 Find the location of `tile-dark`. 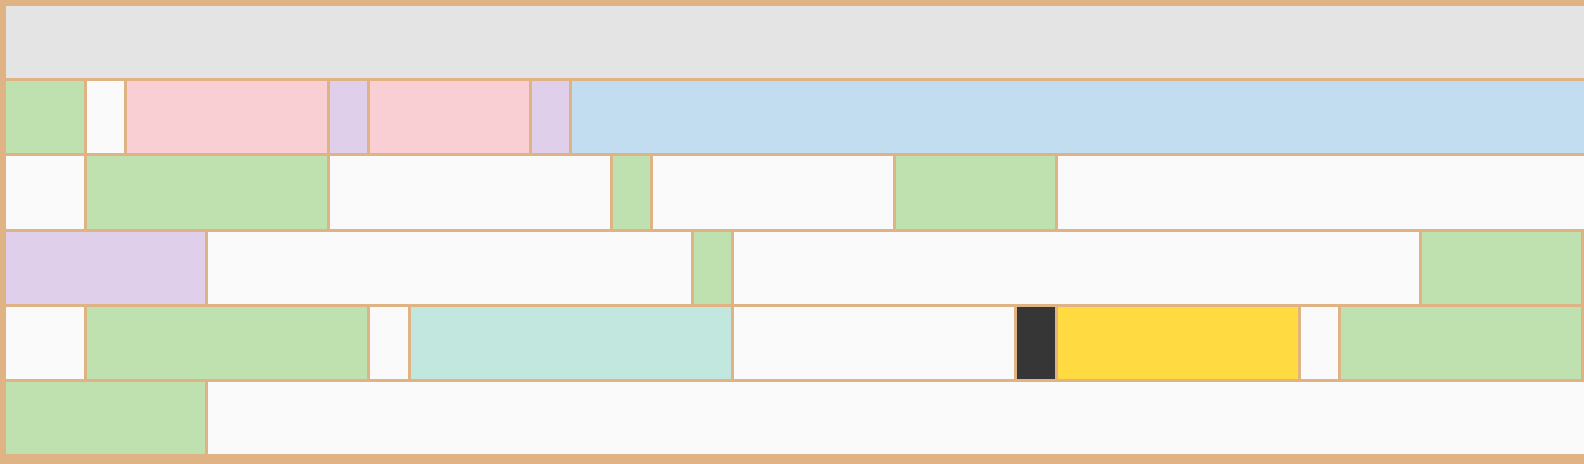

tile-dark is located at coordinates (1036, 342).